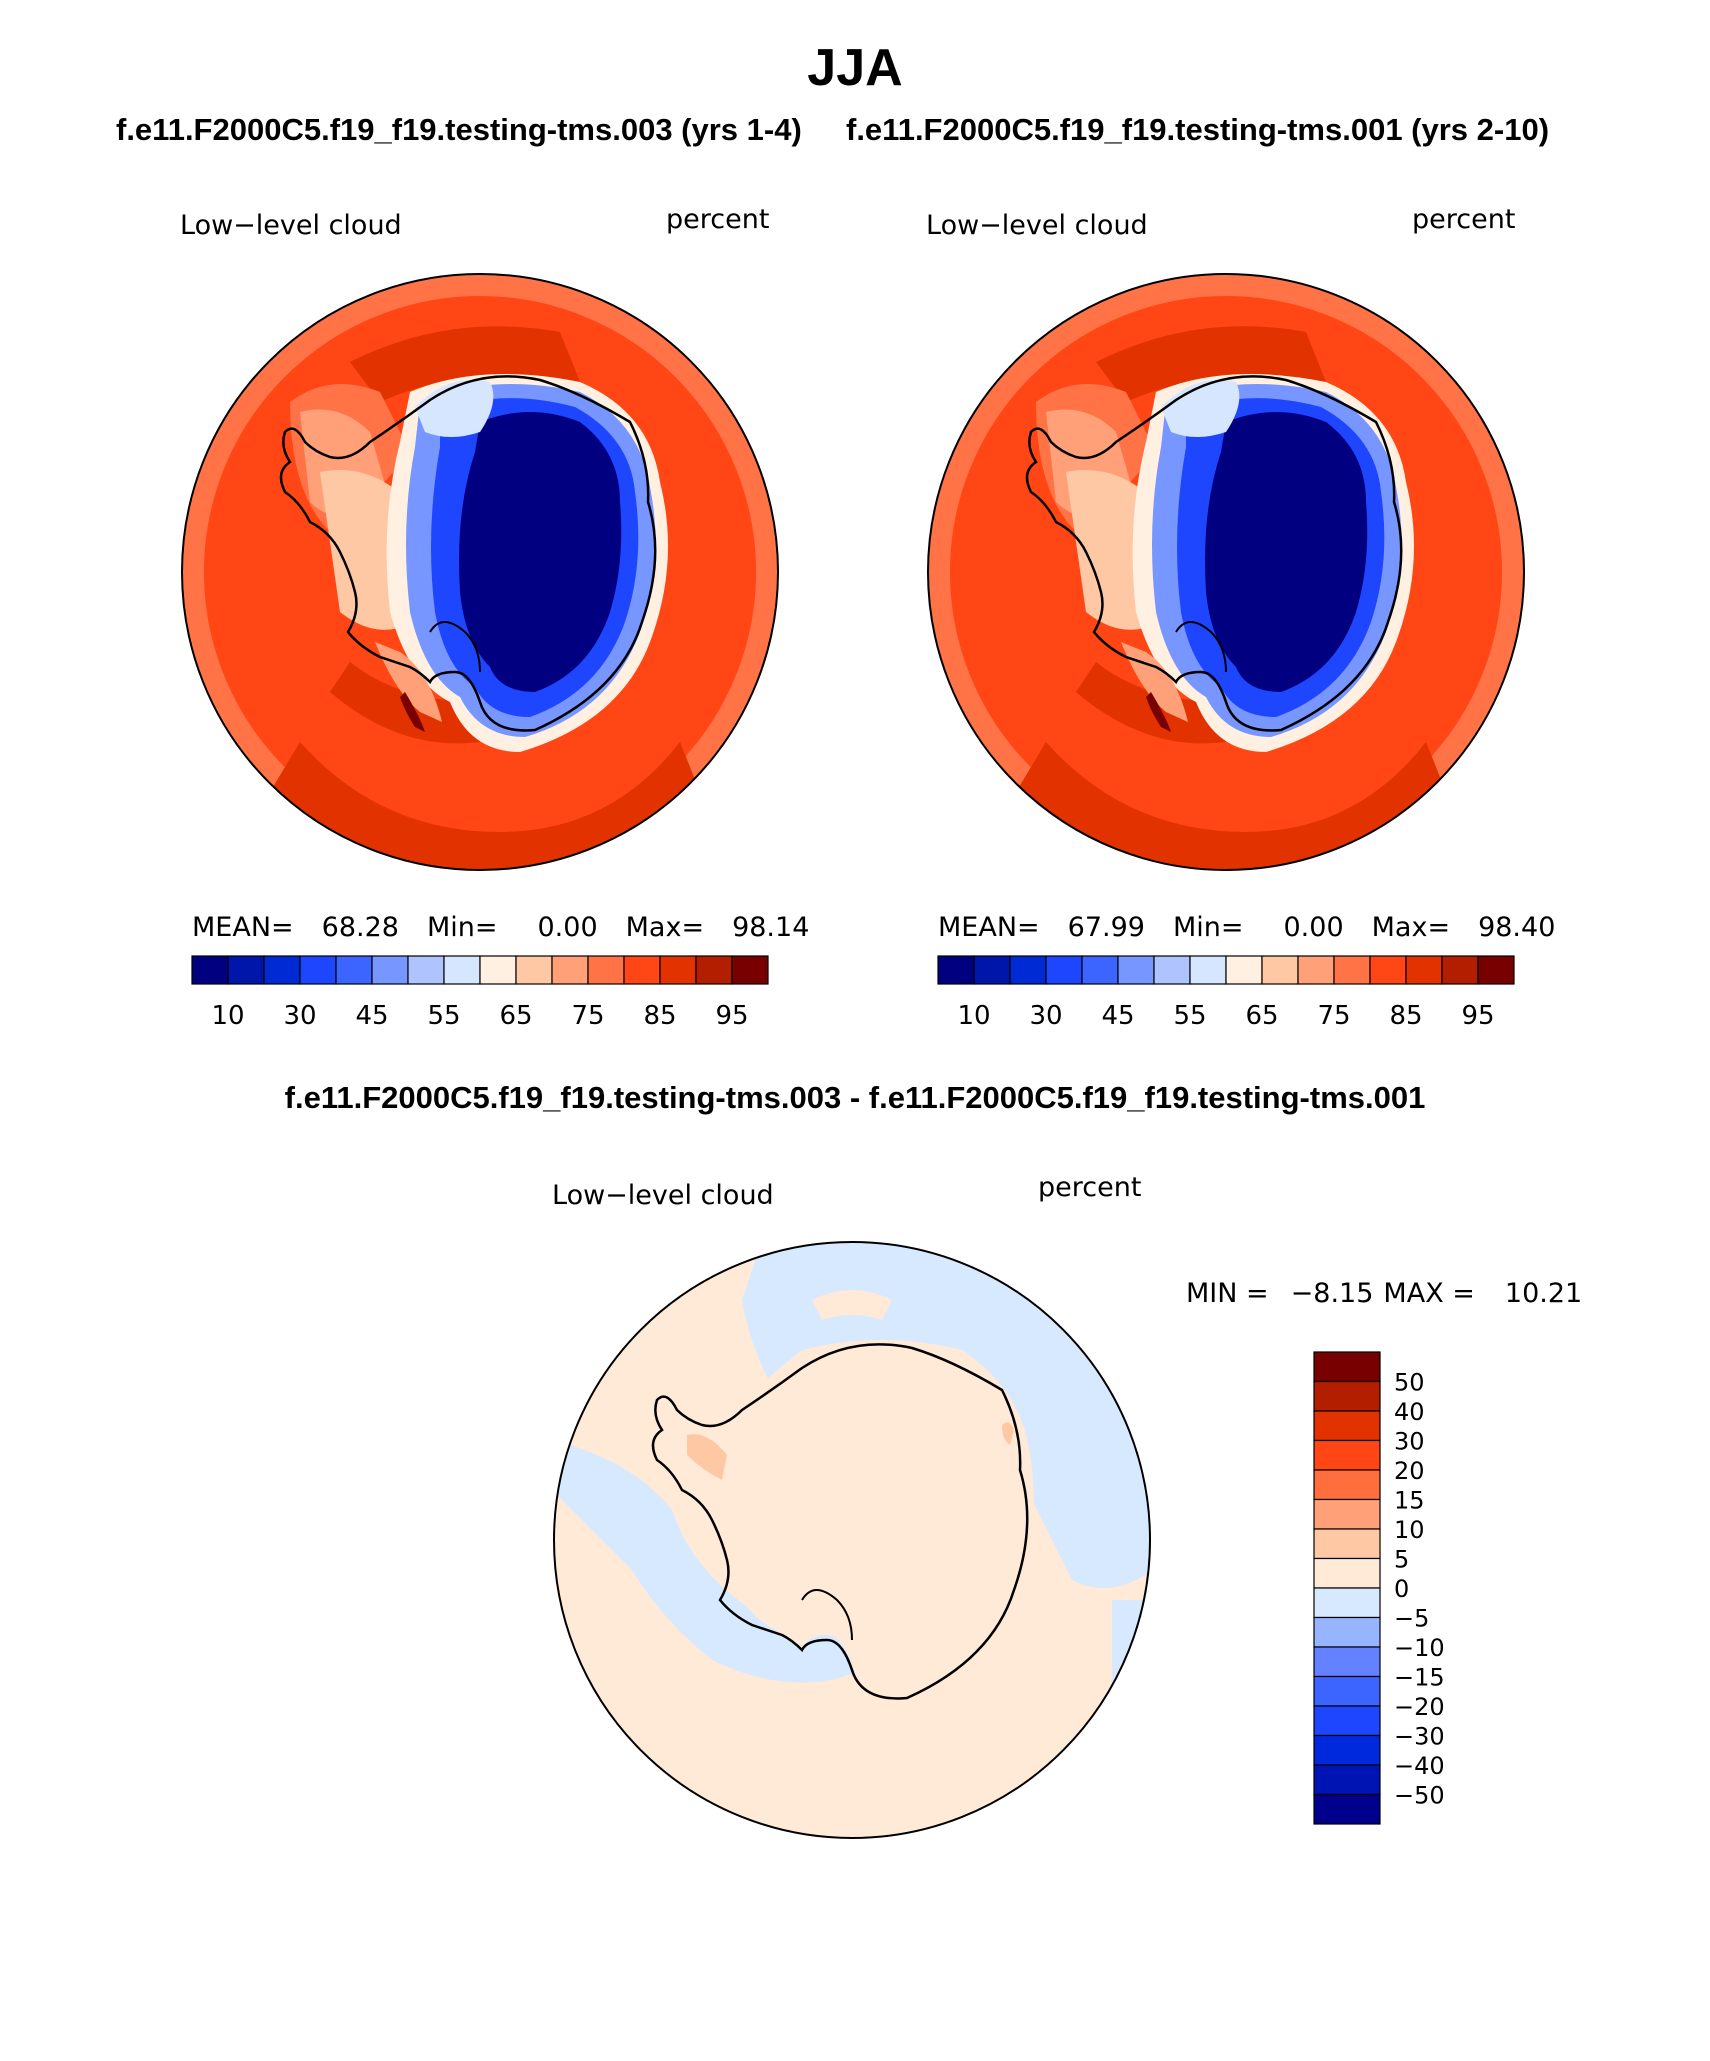 This screenshot has width=1710, height=2061. What do you see at coordinates (1543, 1293) in the screenshot?
I see `panel3-max: 10.21` at bounding box center [1543, 1293].